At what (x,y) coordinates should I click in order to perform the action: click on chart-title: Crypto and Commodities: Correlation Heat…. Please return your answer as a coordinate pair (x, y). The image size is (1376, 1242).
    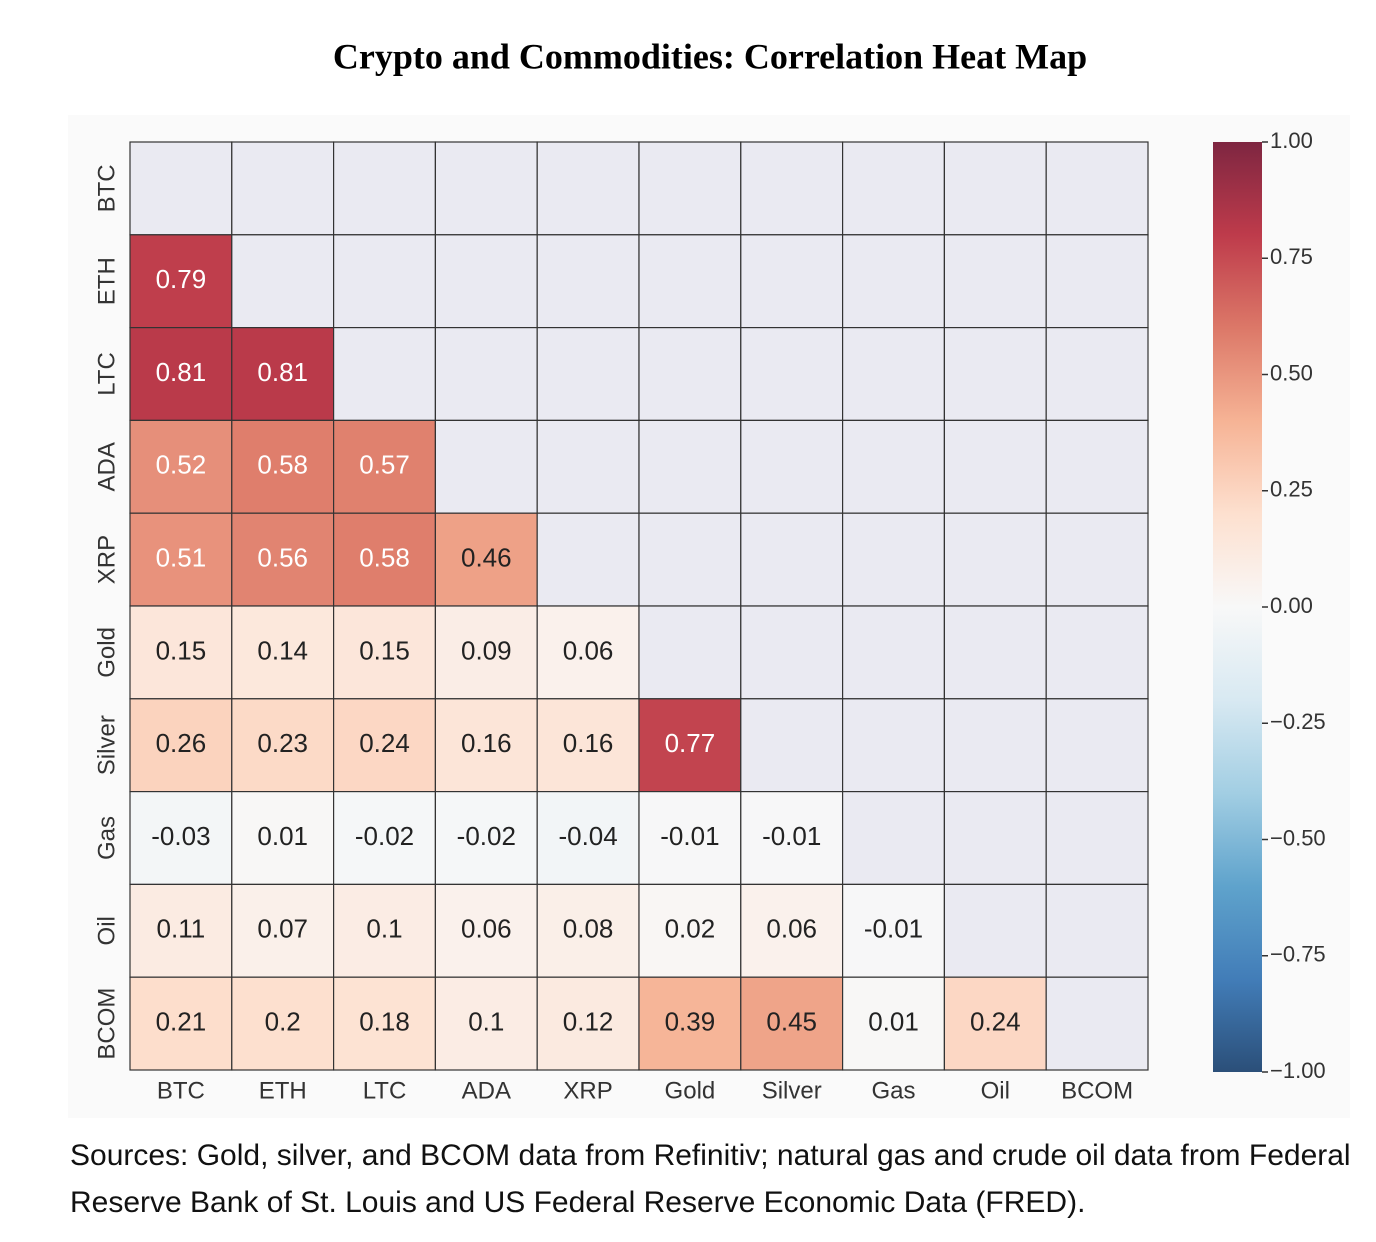
    Looking at the image, I should click on (710, 56).